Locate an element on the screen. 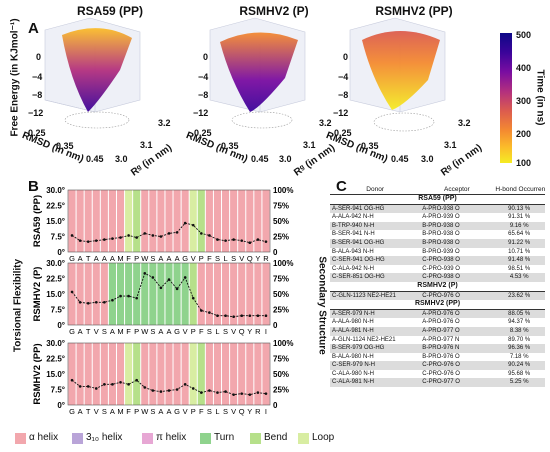 The width and height of the screenshot is (550, 452). residue-1-13: G is located at coordinates (177, 331).